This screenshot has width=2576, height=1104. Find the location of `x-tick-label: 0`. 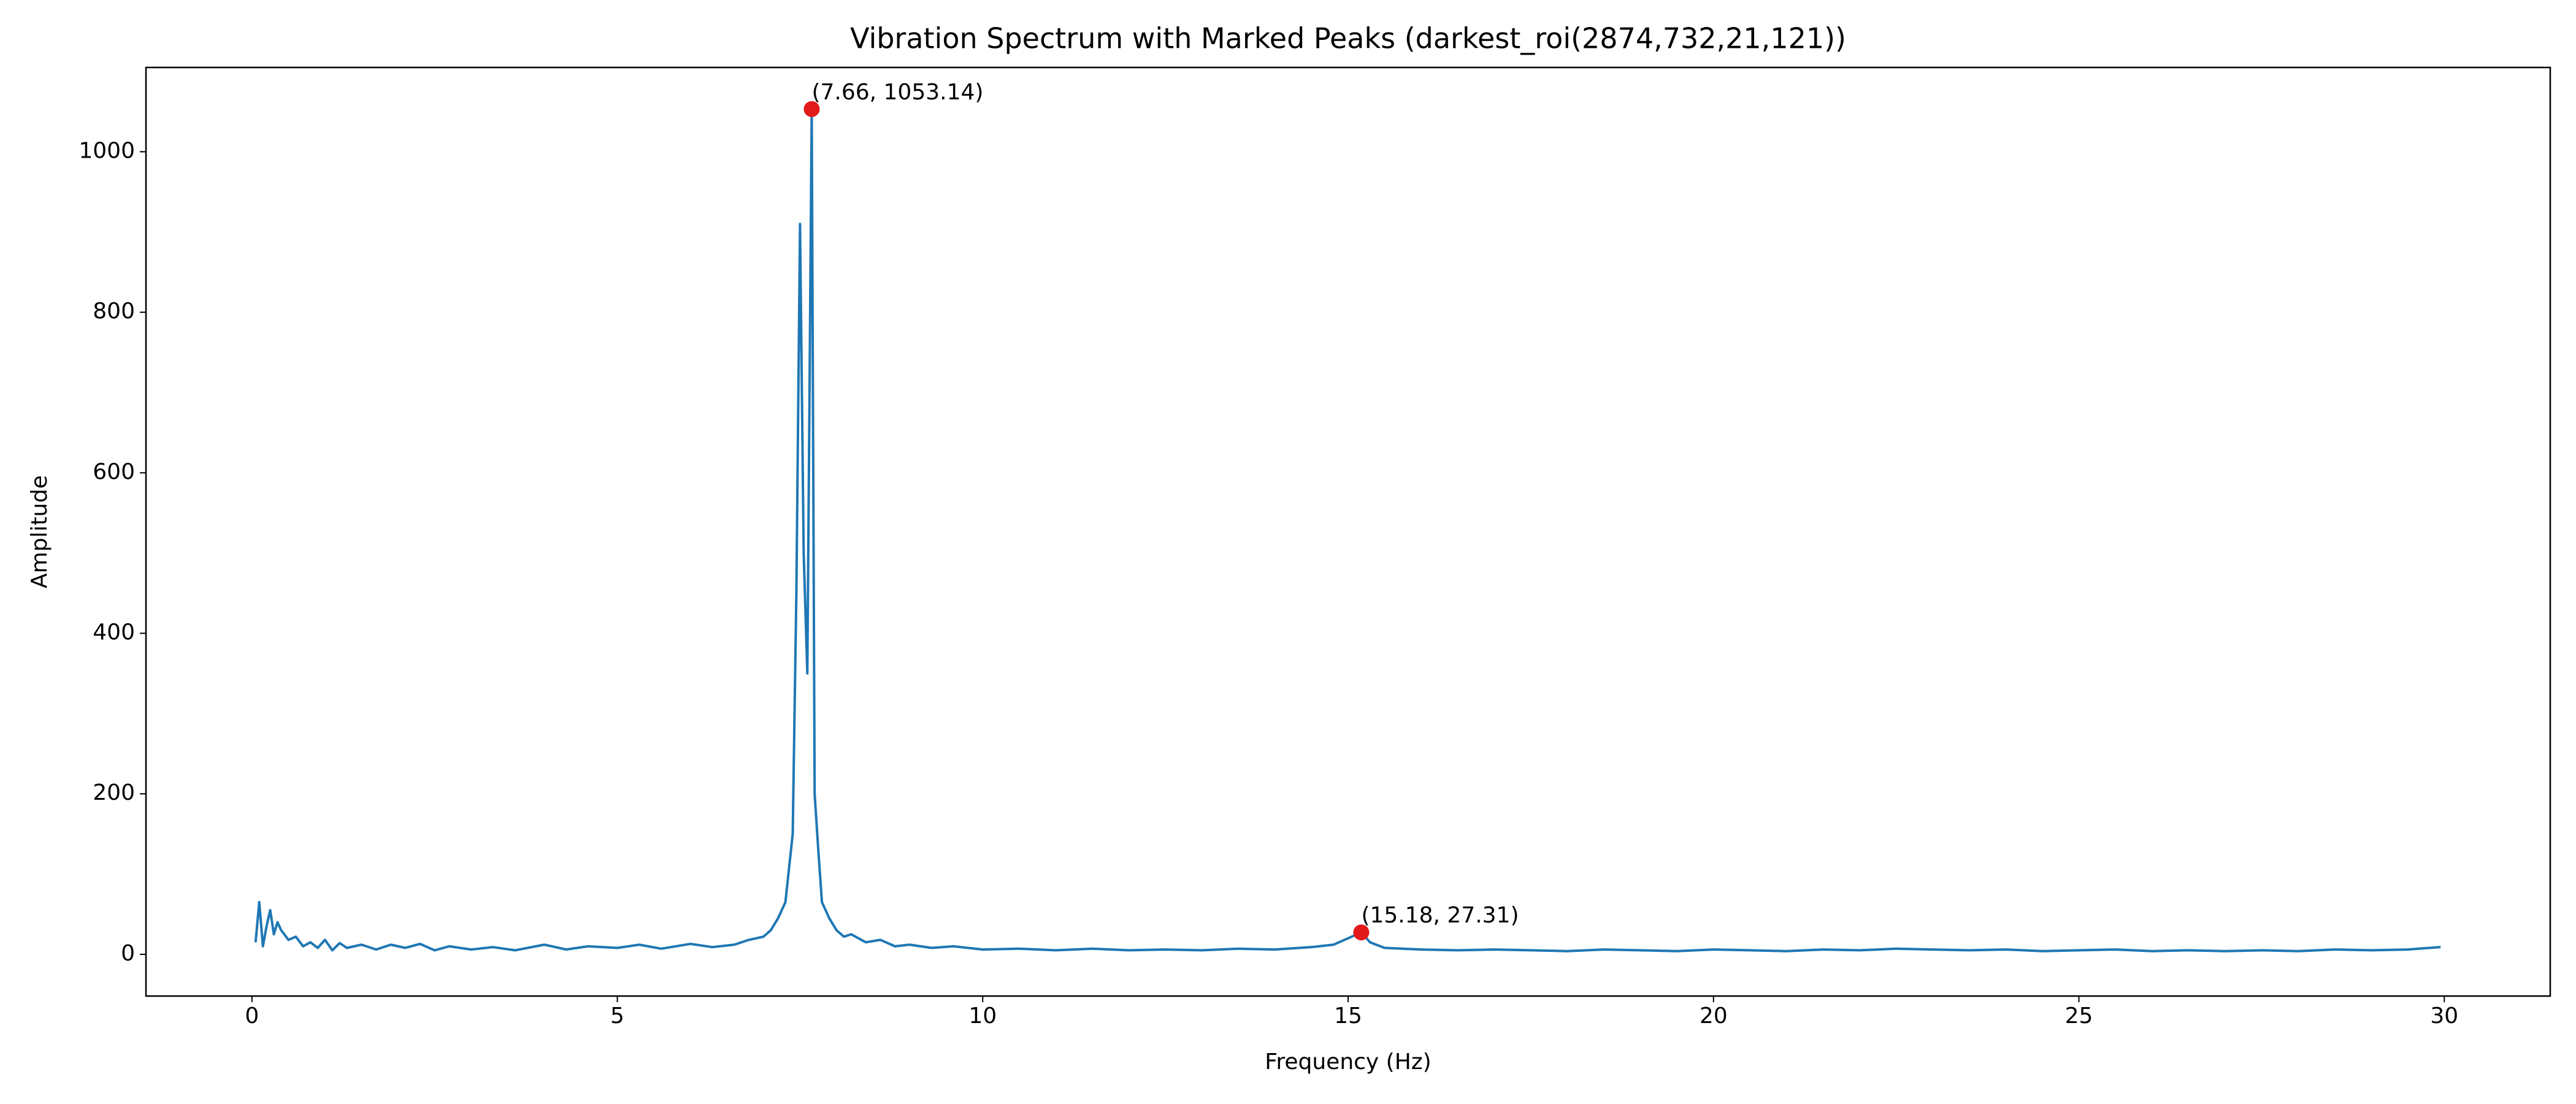

x-tick-label: 0 is located at coordinates (252, 1016).